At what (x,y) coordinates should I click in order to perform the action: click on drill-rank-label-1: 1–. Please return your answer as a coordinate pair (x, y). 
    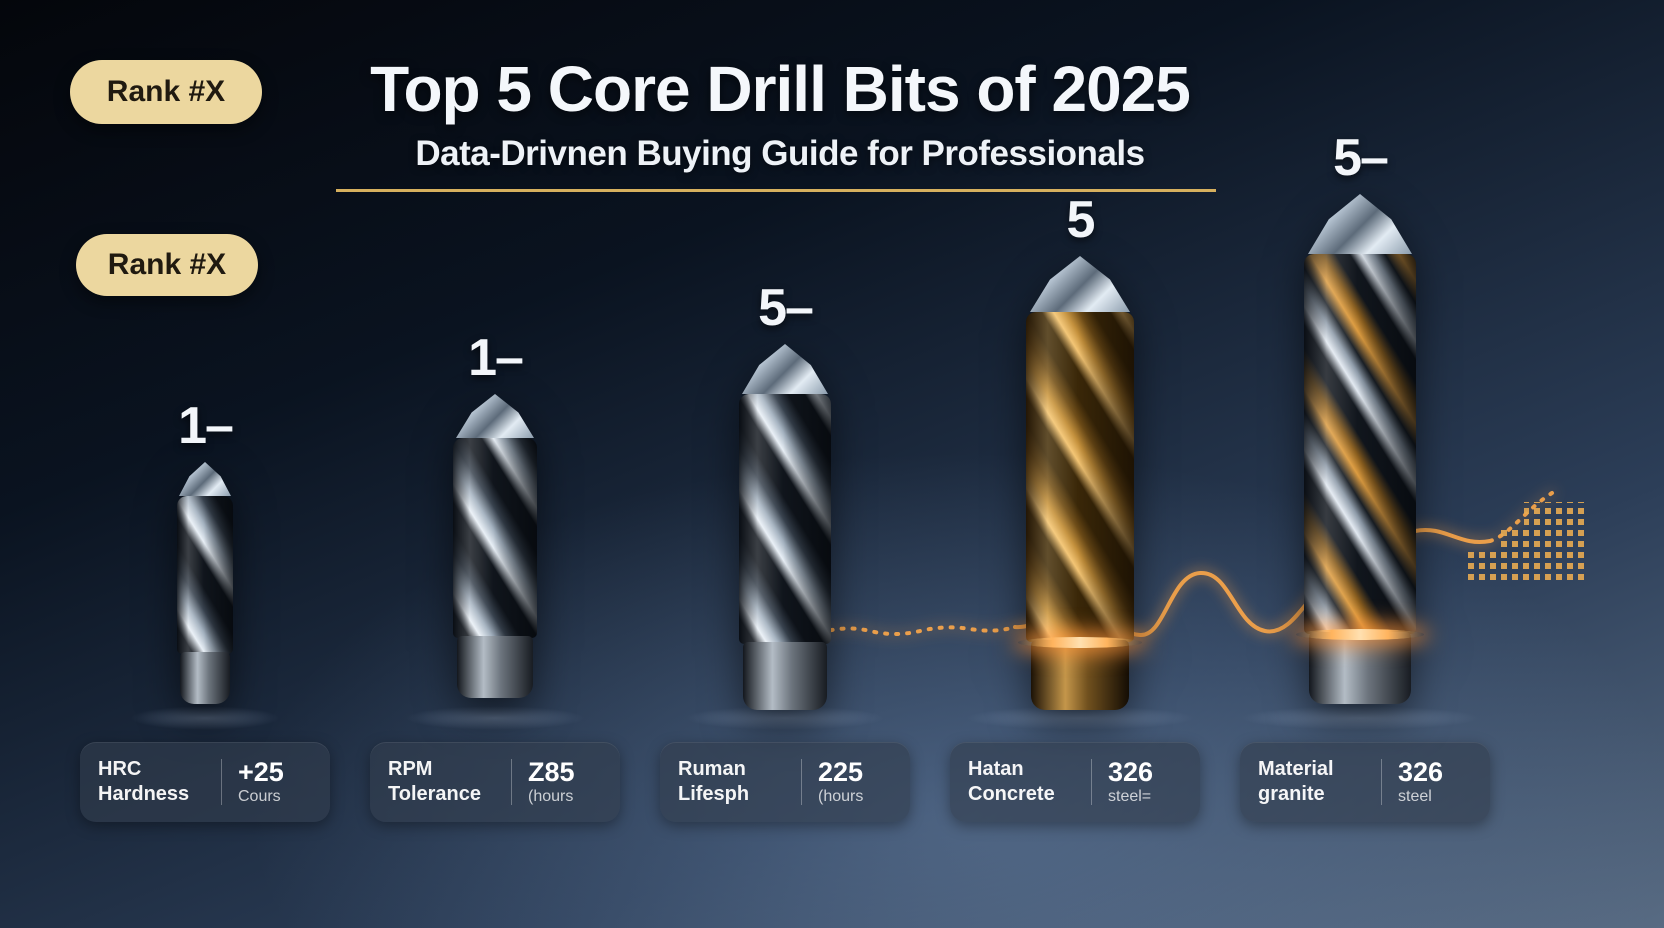
    Looking at the image, I should click on (206, 426).